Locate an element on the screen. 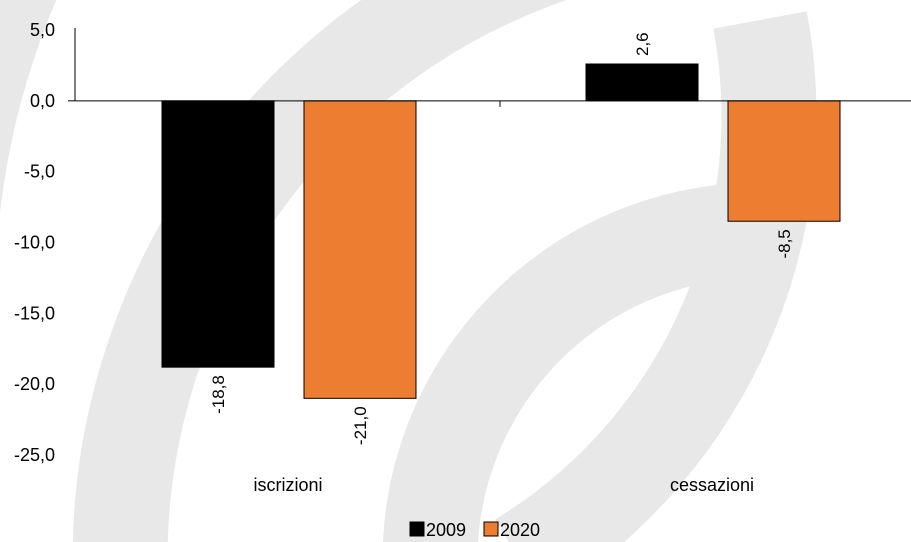 This screenshot has width=911, height=542. legend: 2009 2020 is located at coordinates (474, 530).